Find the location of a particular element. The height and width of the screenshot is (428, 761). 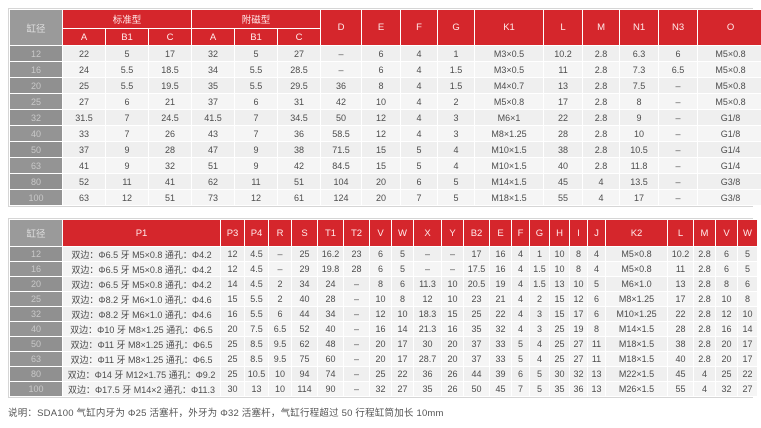

value-cell: 19 is located at coordinates (500, 284).